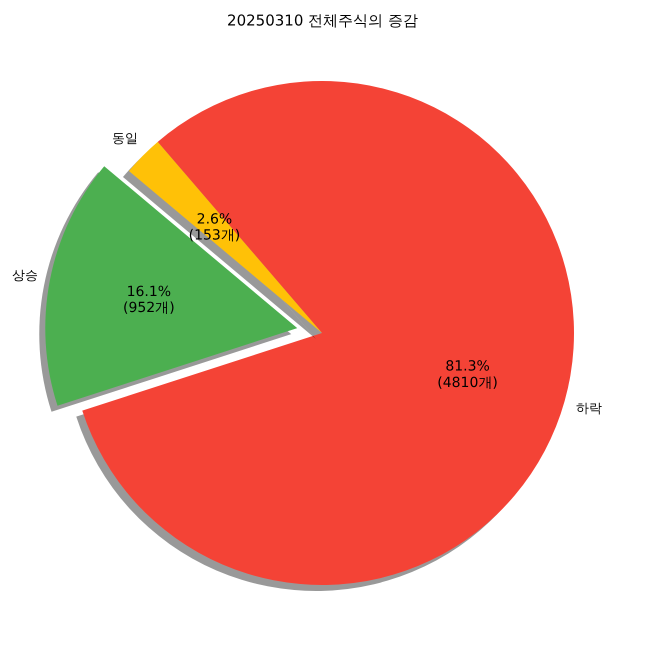 This screenshot has width=645, height=657. Describe the element at coordinates (589, 408) in the screenshot. I see `slice-label: 하락` at that location.